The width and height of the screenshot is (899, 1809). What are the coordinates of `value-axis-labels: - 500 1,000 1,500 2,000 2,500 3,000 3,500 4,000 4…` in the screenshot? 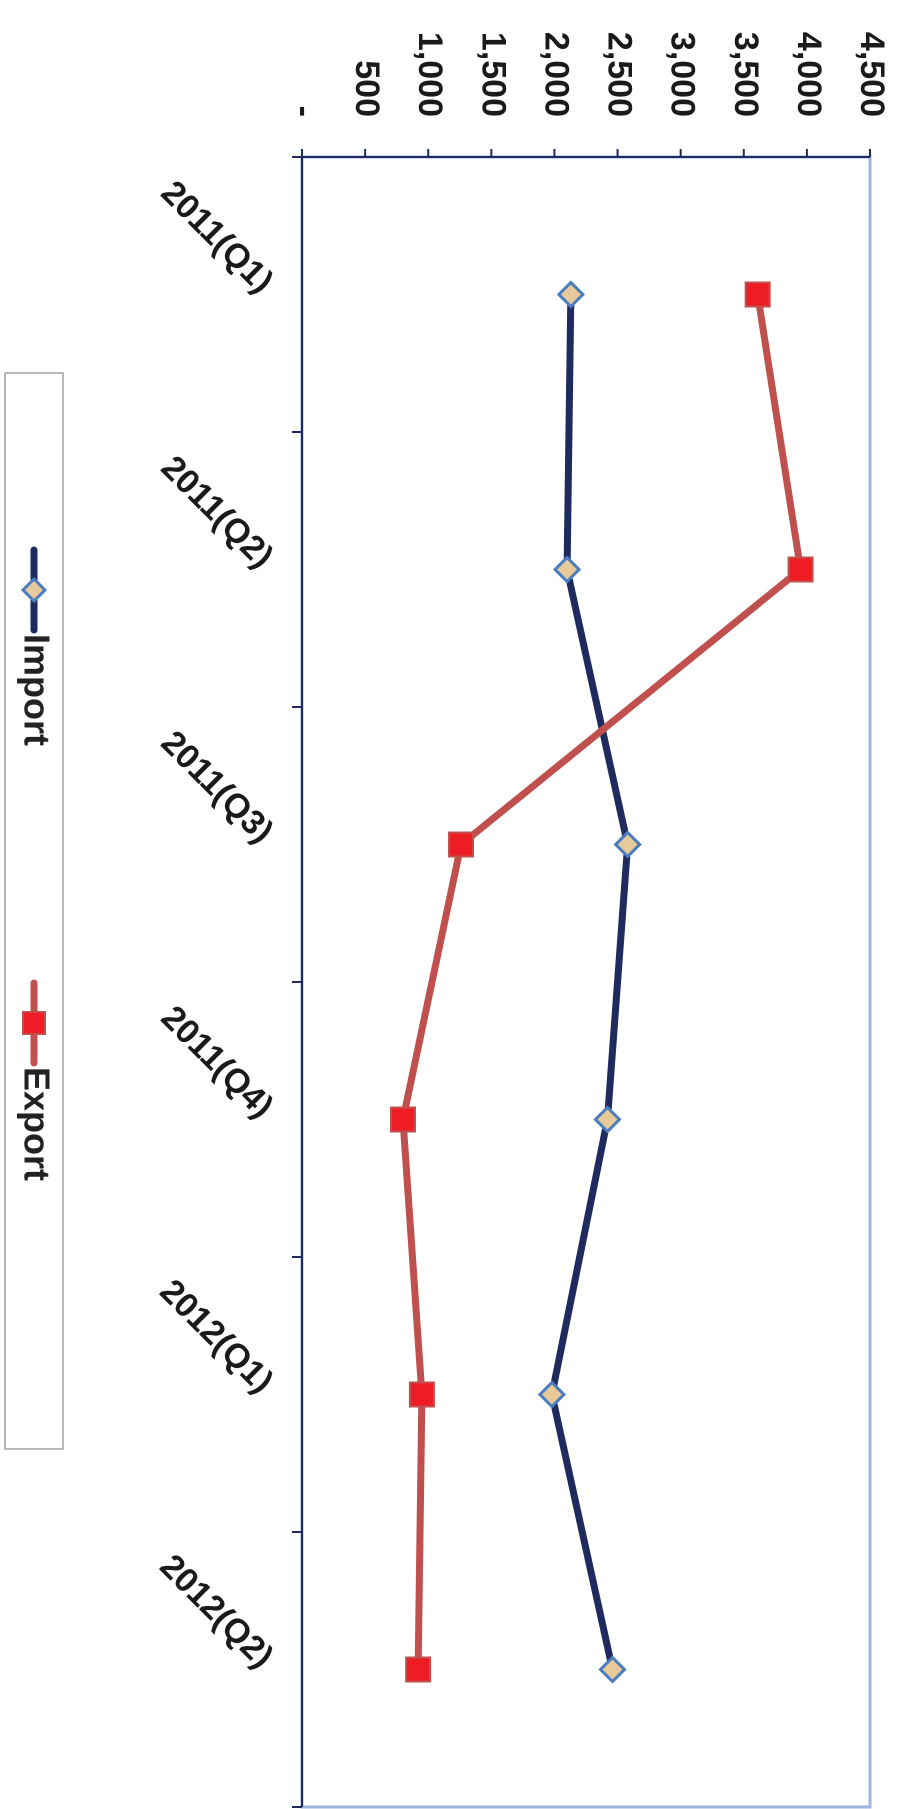 It's located at (588, 74).